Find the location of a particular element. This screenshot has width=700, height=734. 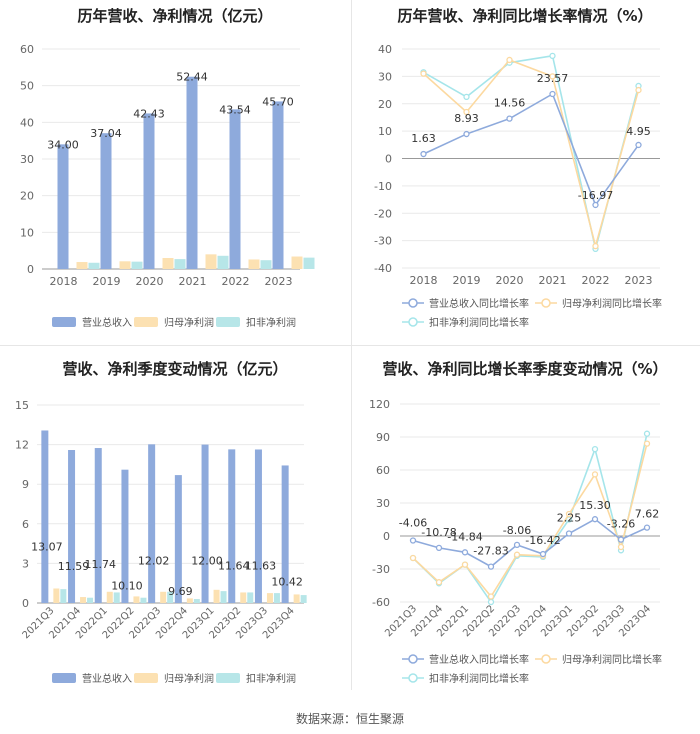

y-tick-label: -60 is located at coordinates (381, 602).